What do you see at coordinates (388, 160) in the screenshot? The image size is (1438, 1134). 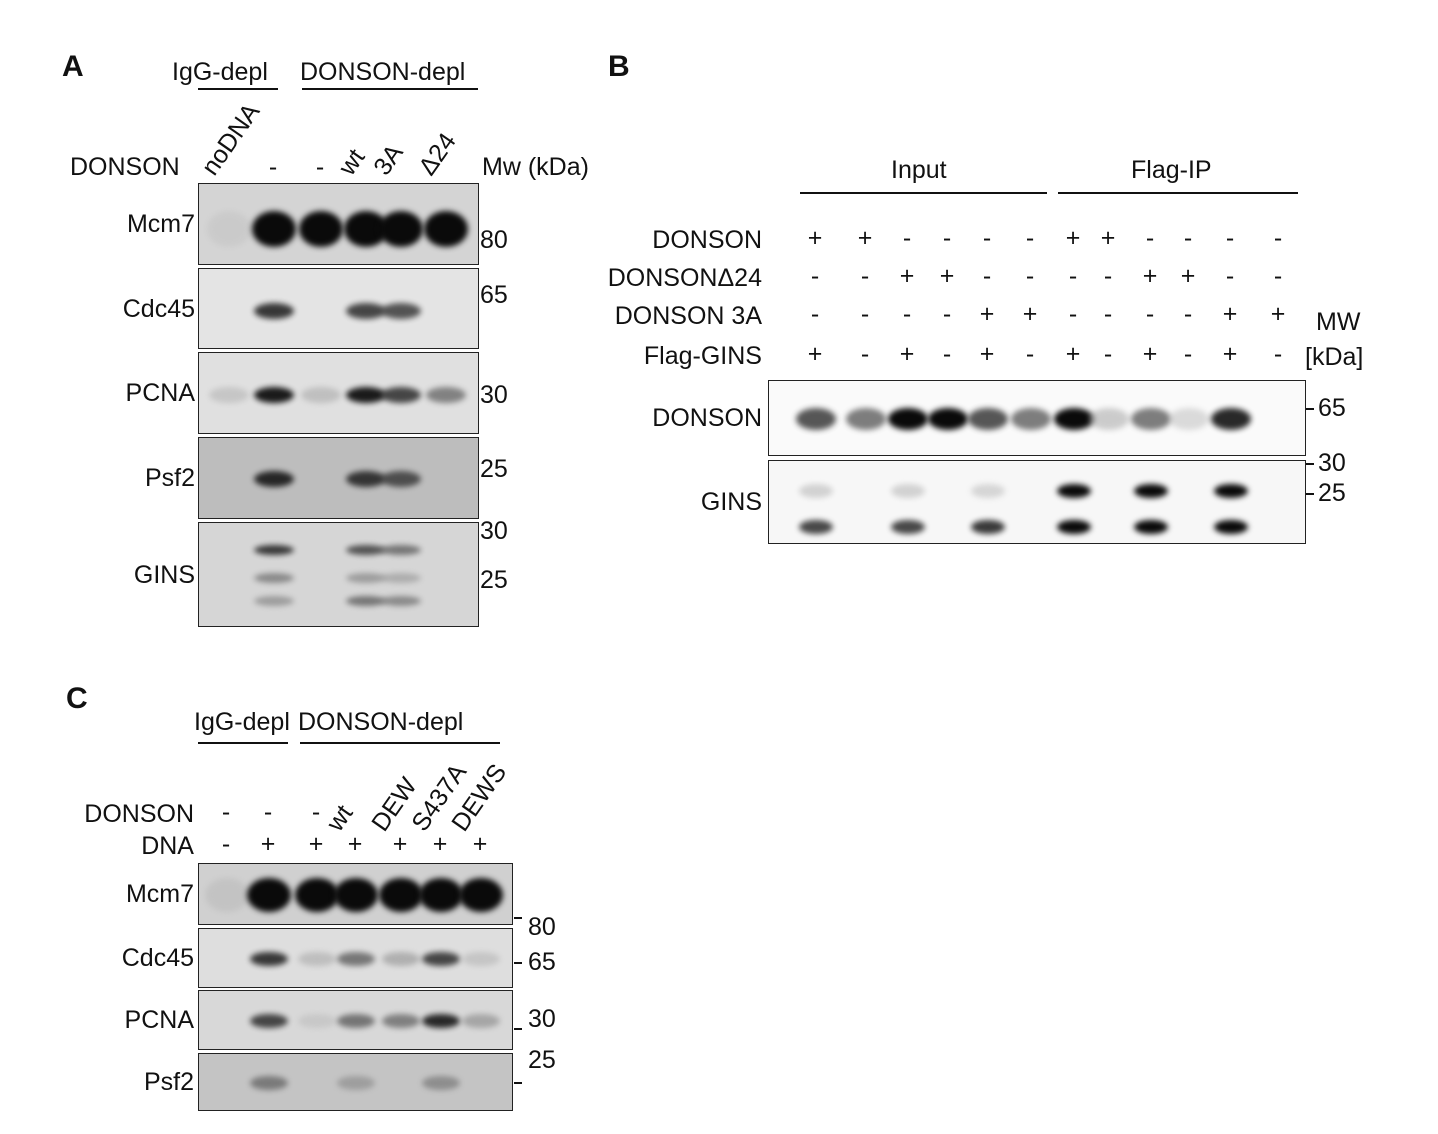 I see `lane-label: 3A` at bounding box center [388, 160].